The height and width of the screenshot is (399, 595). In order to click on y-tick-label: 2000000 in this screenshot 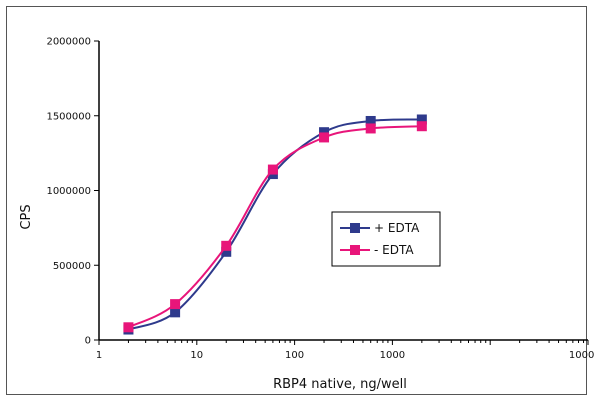, I will do `click(68, 42)`.